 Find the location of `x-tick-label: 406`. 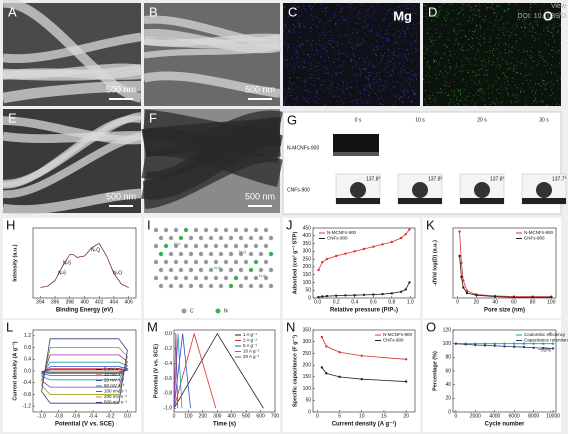

x-tick-label: 406 is located at coordinates (128, 302).